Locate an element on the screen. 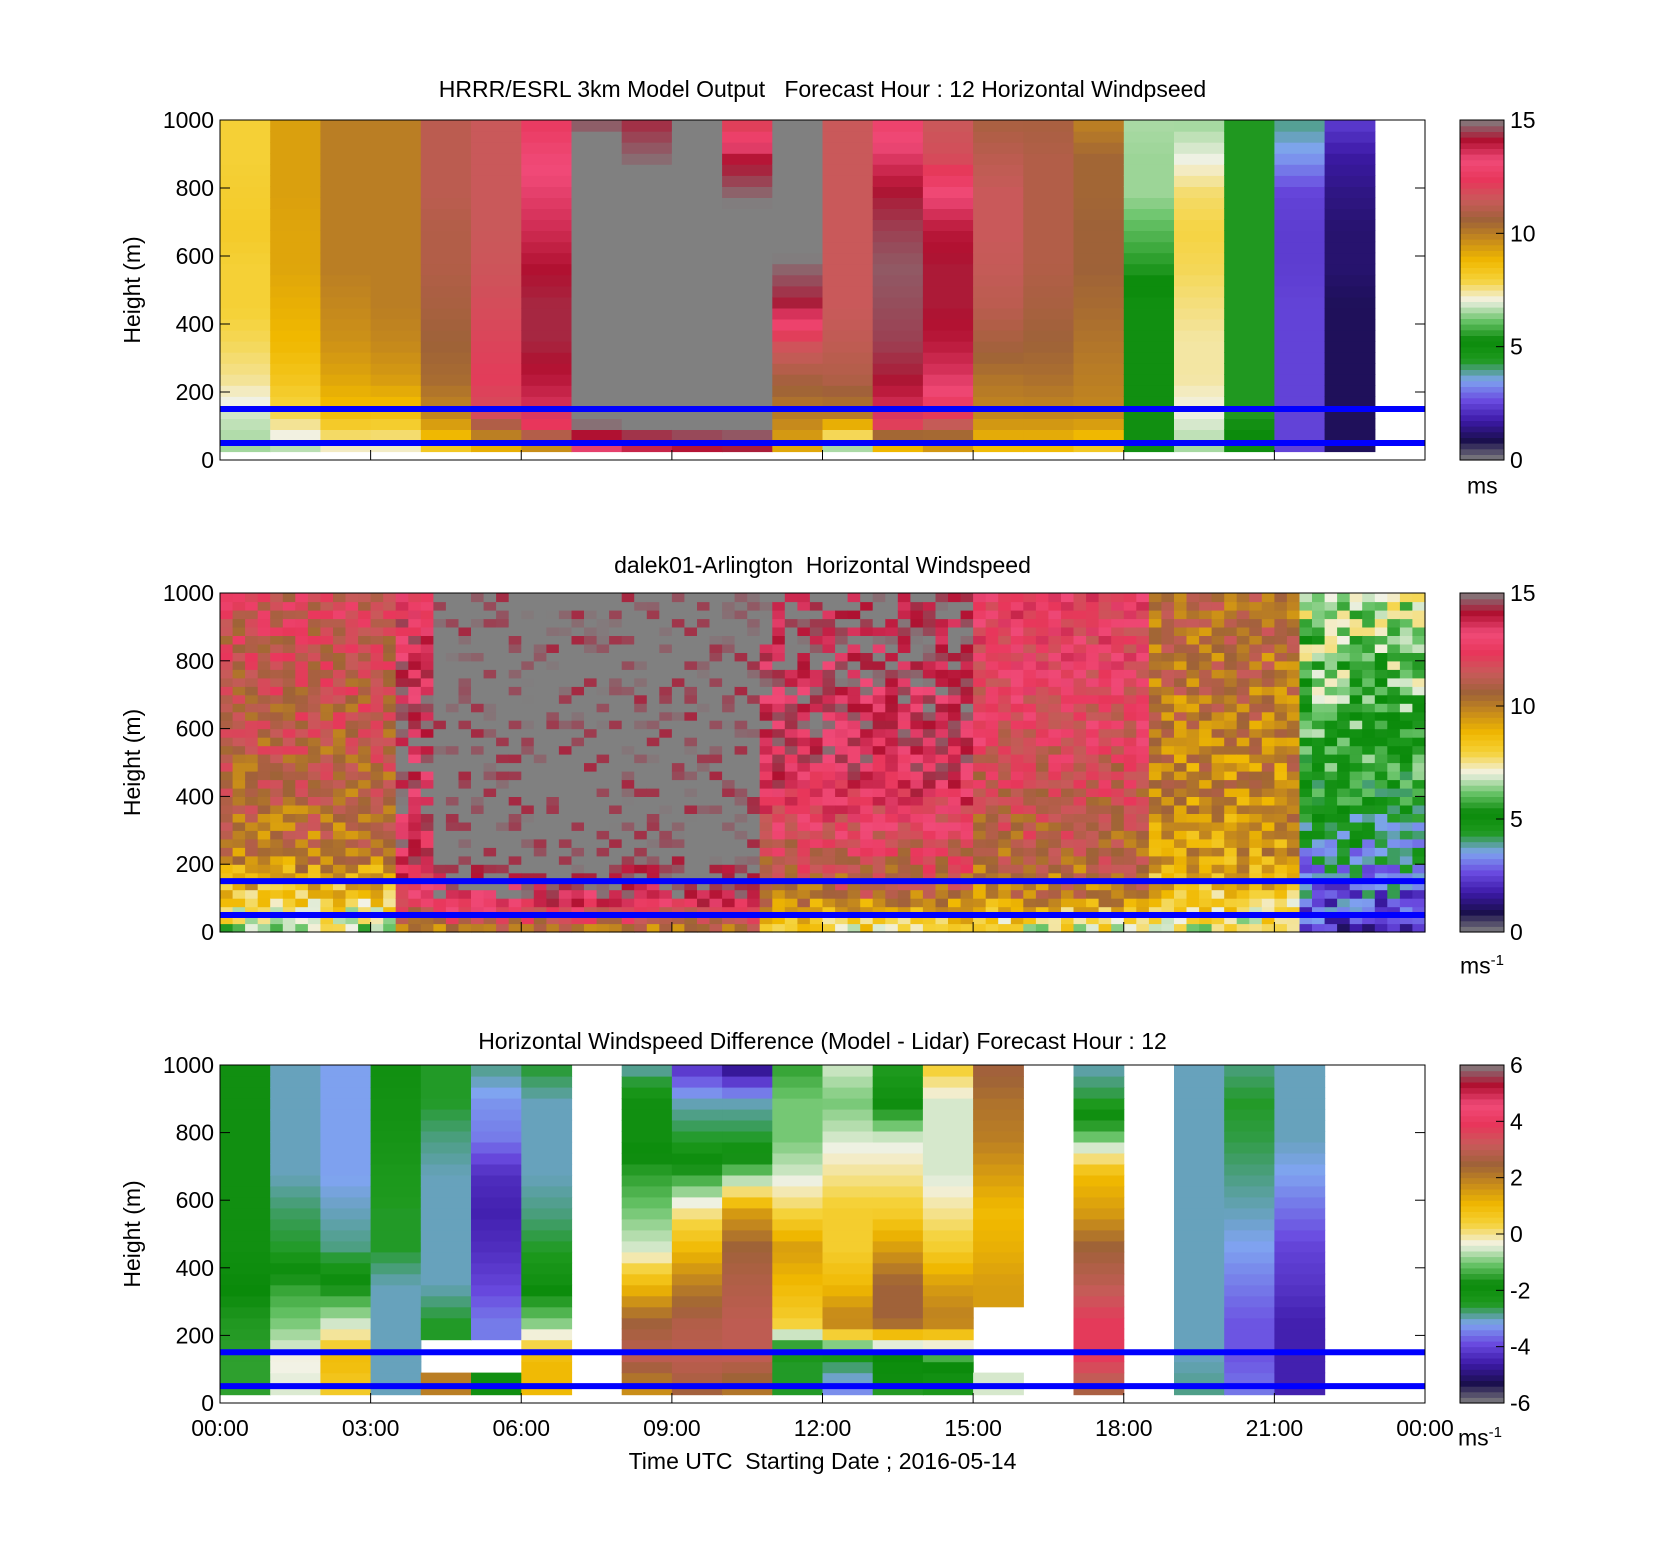  y-tick-label: 800 is located at coordinates (195, 188).